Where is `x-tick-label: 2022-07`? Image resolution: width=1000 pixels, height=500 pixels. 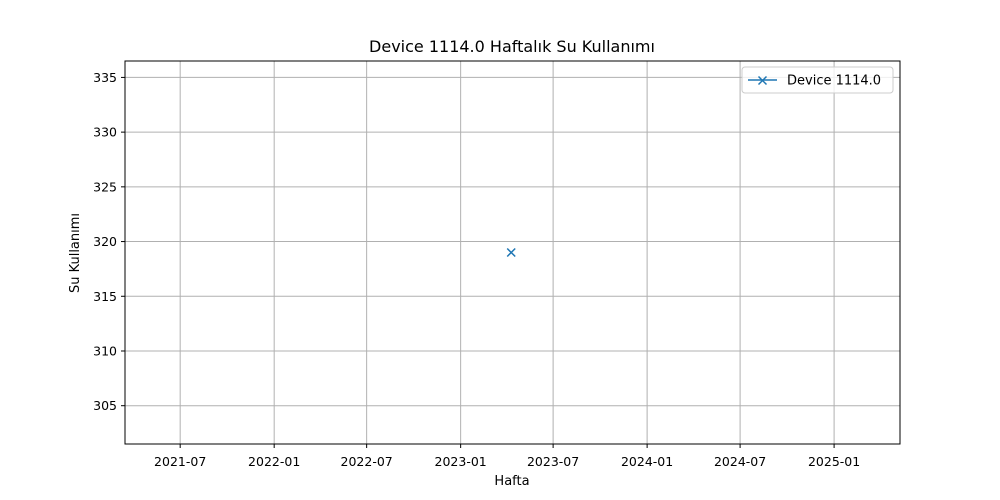
x-tick-label: 2022-07 is located at coordinates (367, 461).